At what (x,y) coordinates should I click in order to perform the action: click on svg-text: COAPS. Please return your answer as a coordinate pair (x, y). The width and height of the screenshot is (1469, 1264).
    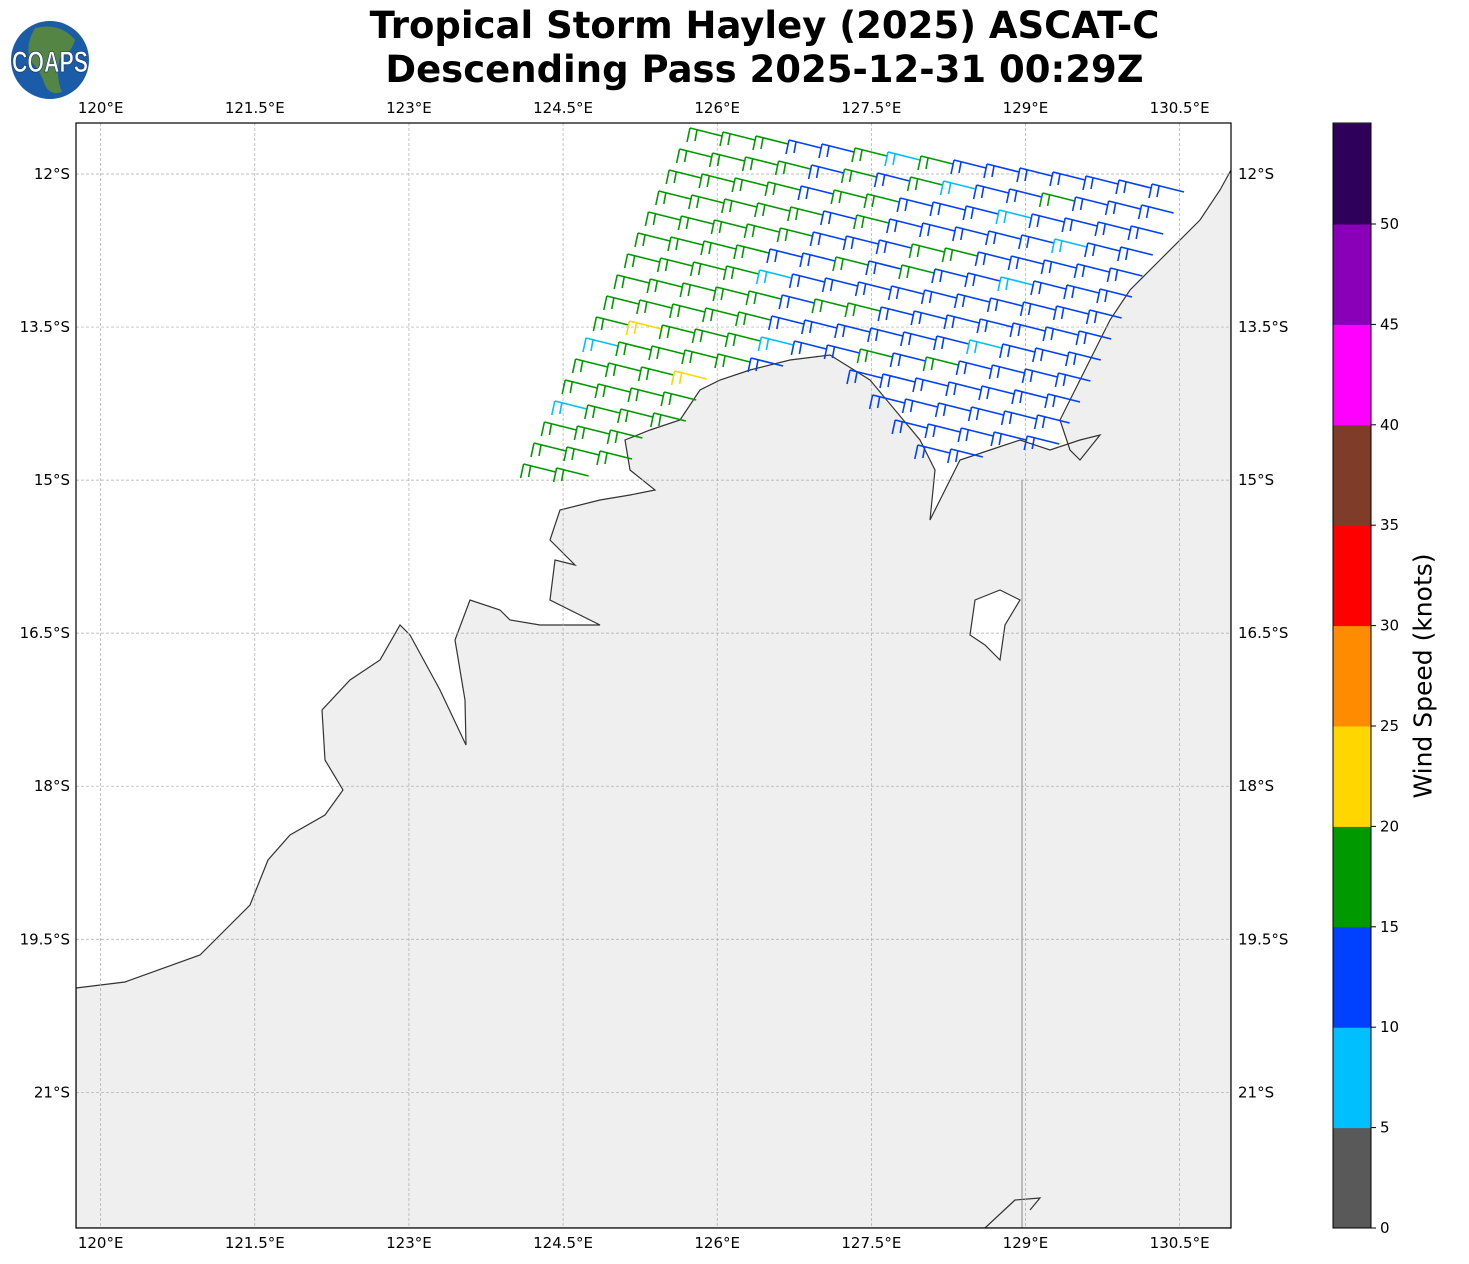
    Looking at the image, I should click on (50, 62).